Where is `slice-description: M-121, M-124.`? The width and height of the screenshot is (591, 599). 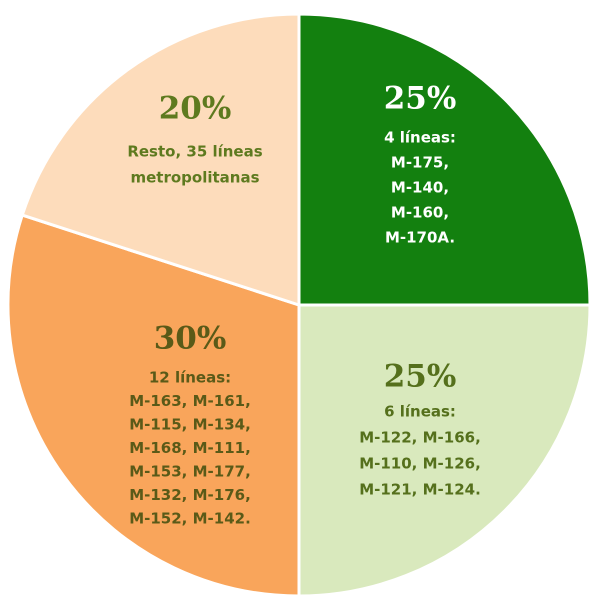
slice-description: M-121, M-124. is located at coordinates (420, 490).